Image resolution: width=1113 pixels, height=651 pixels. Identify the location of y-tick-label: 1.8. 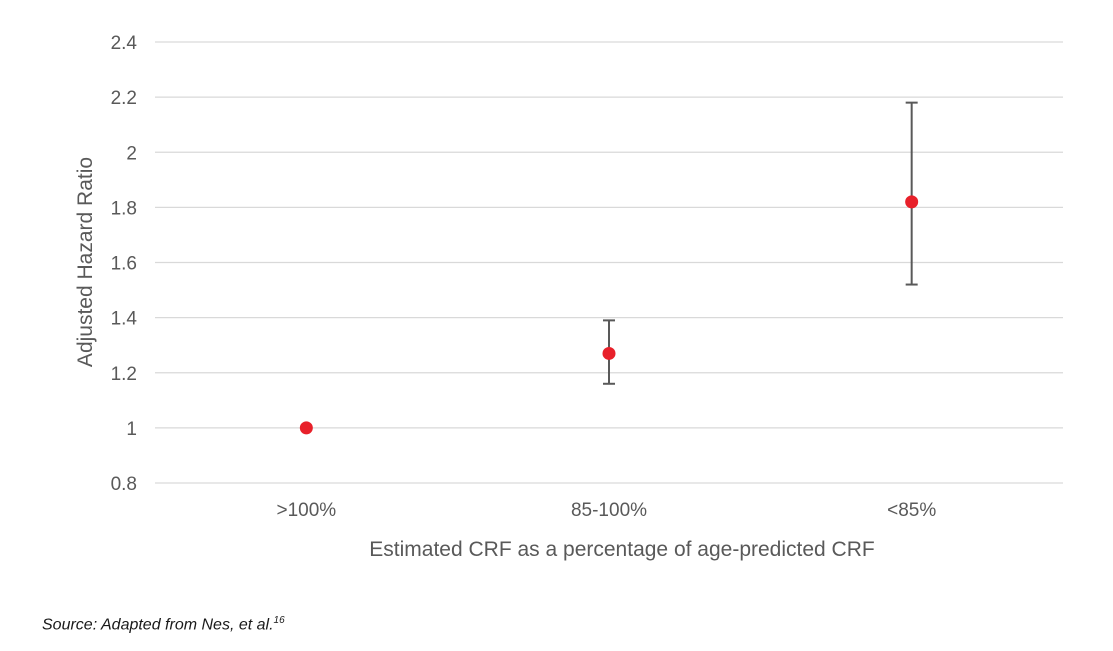
(124, 208).